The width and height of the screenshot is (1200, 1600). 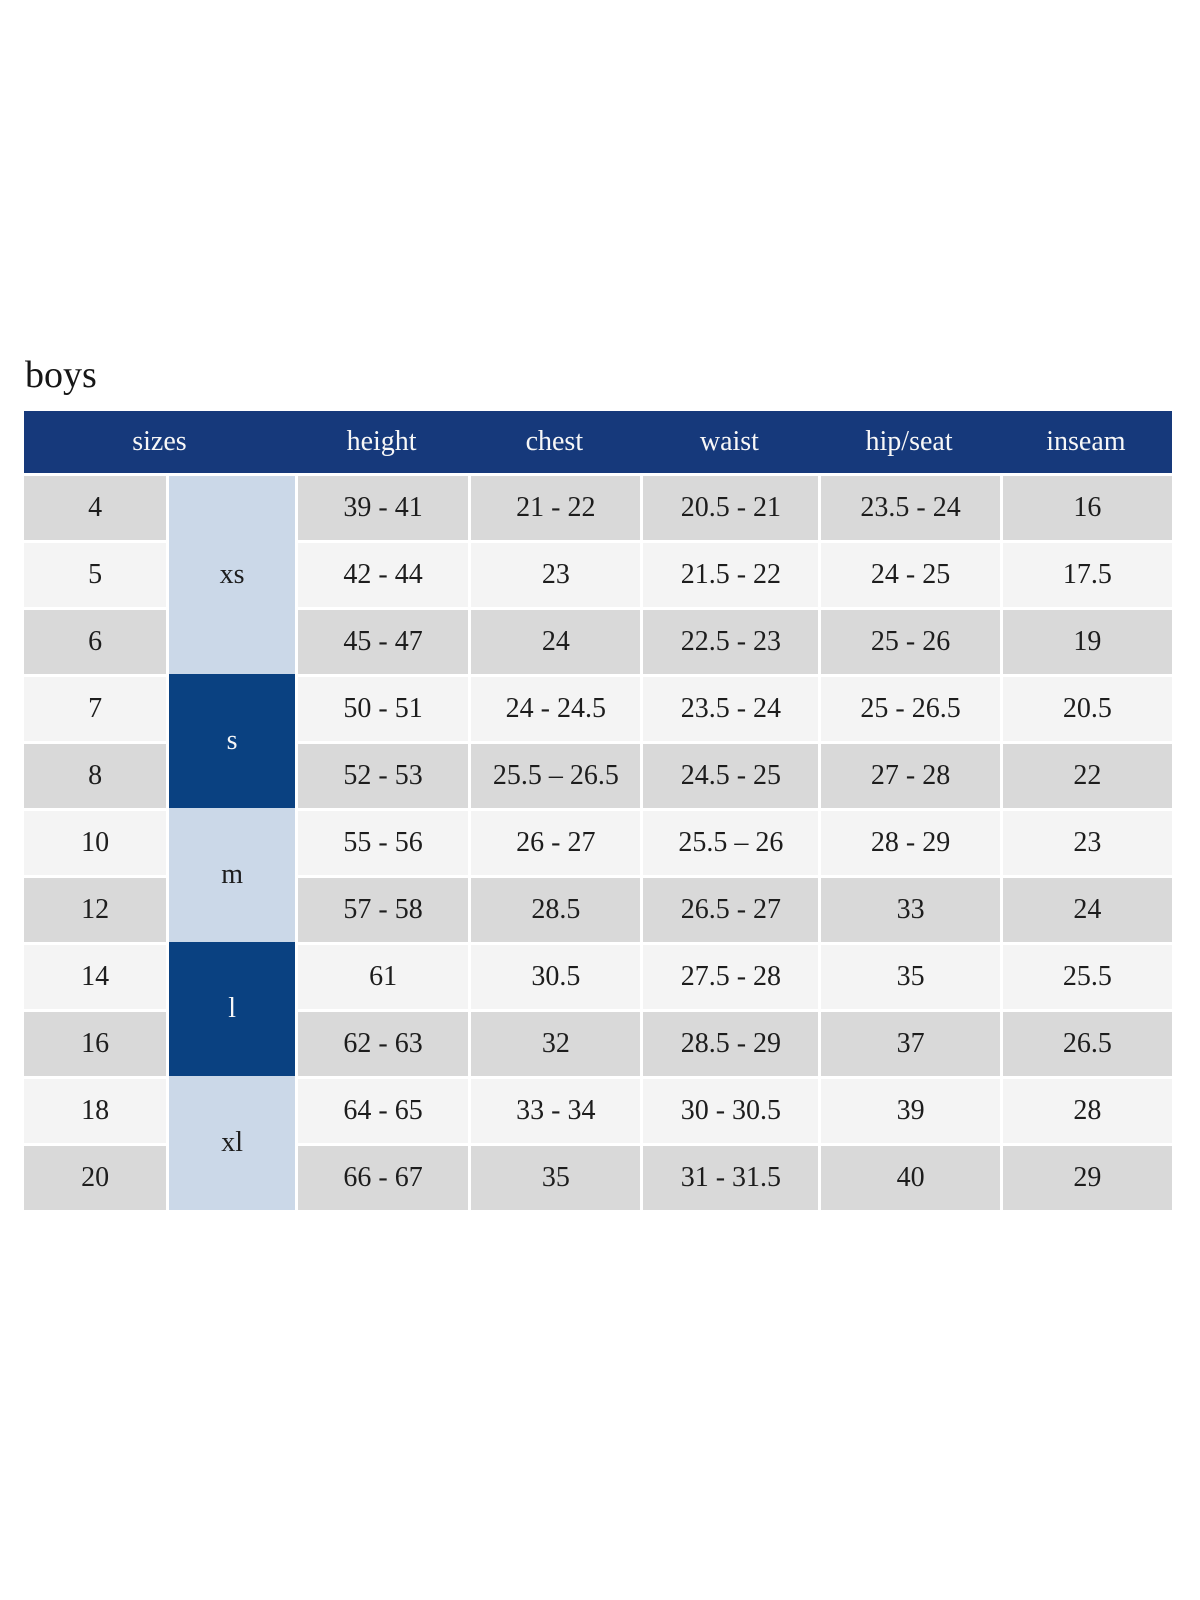 I want to click on hip-seat-cell: 25 - 26.5, so click(x=909, y=707).